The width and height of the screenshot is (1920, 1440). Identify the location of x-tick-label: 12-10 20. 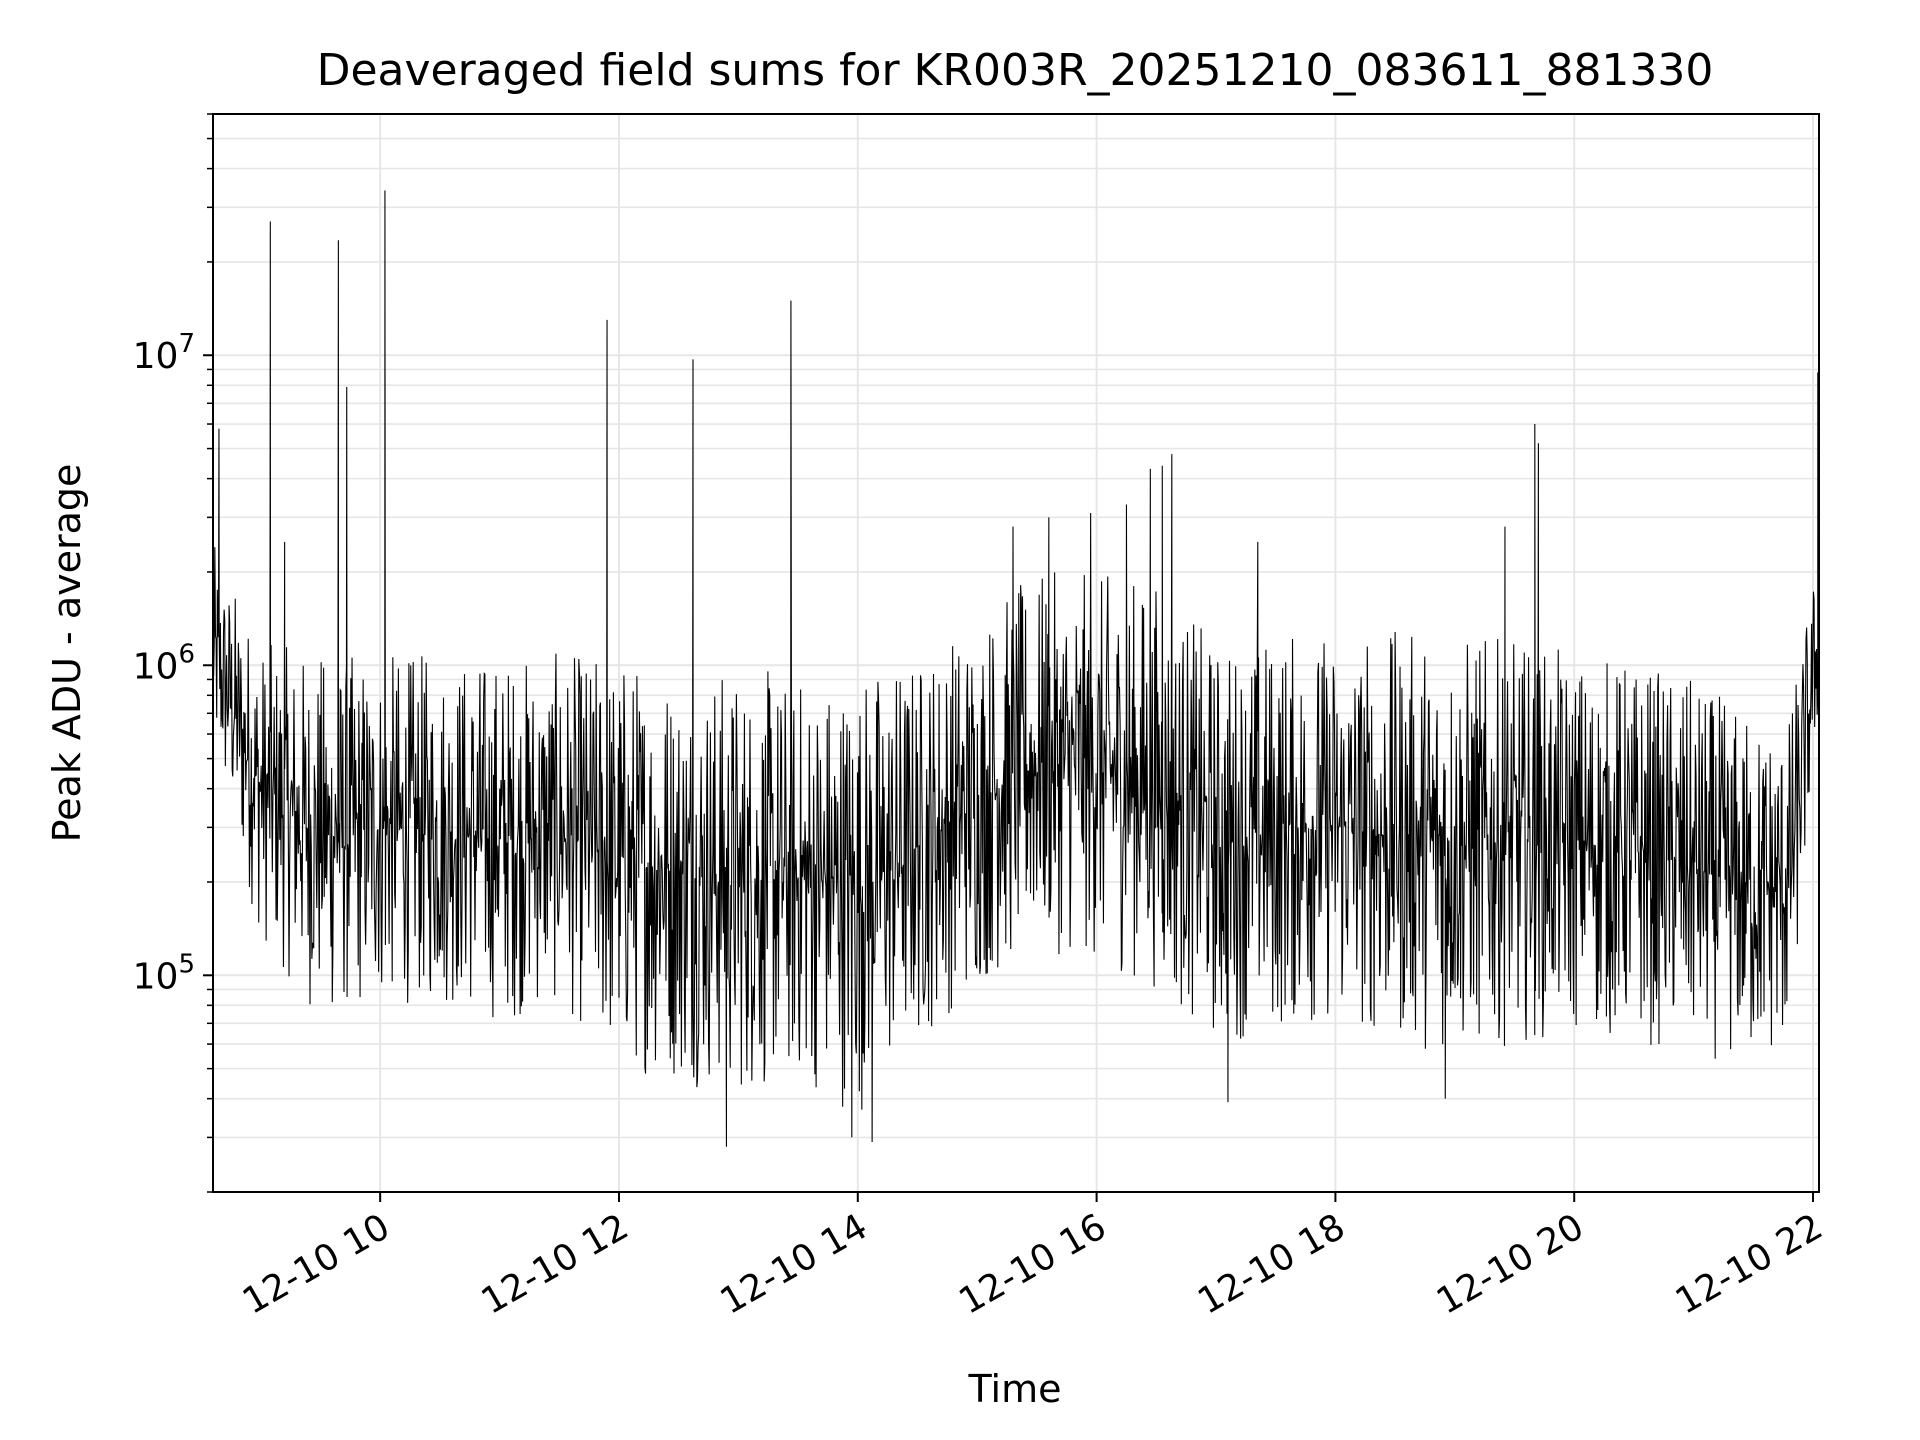
(1510, 1264).